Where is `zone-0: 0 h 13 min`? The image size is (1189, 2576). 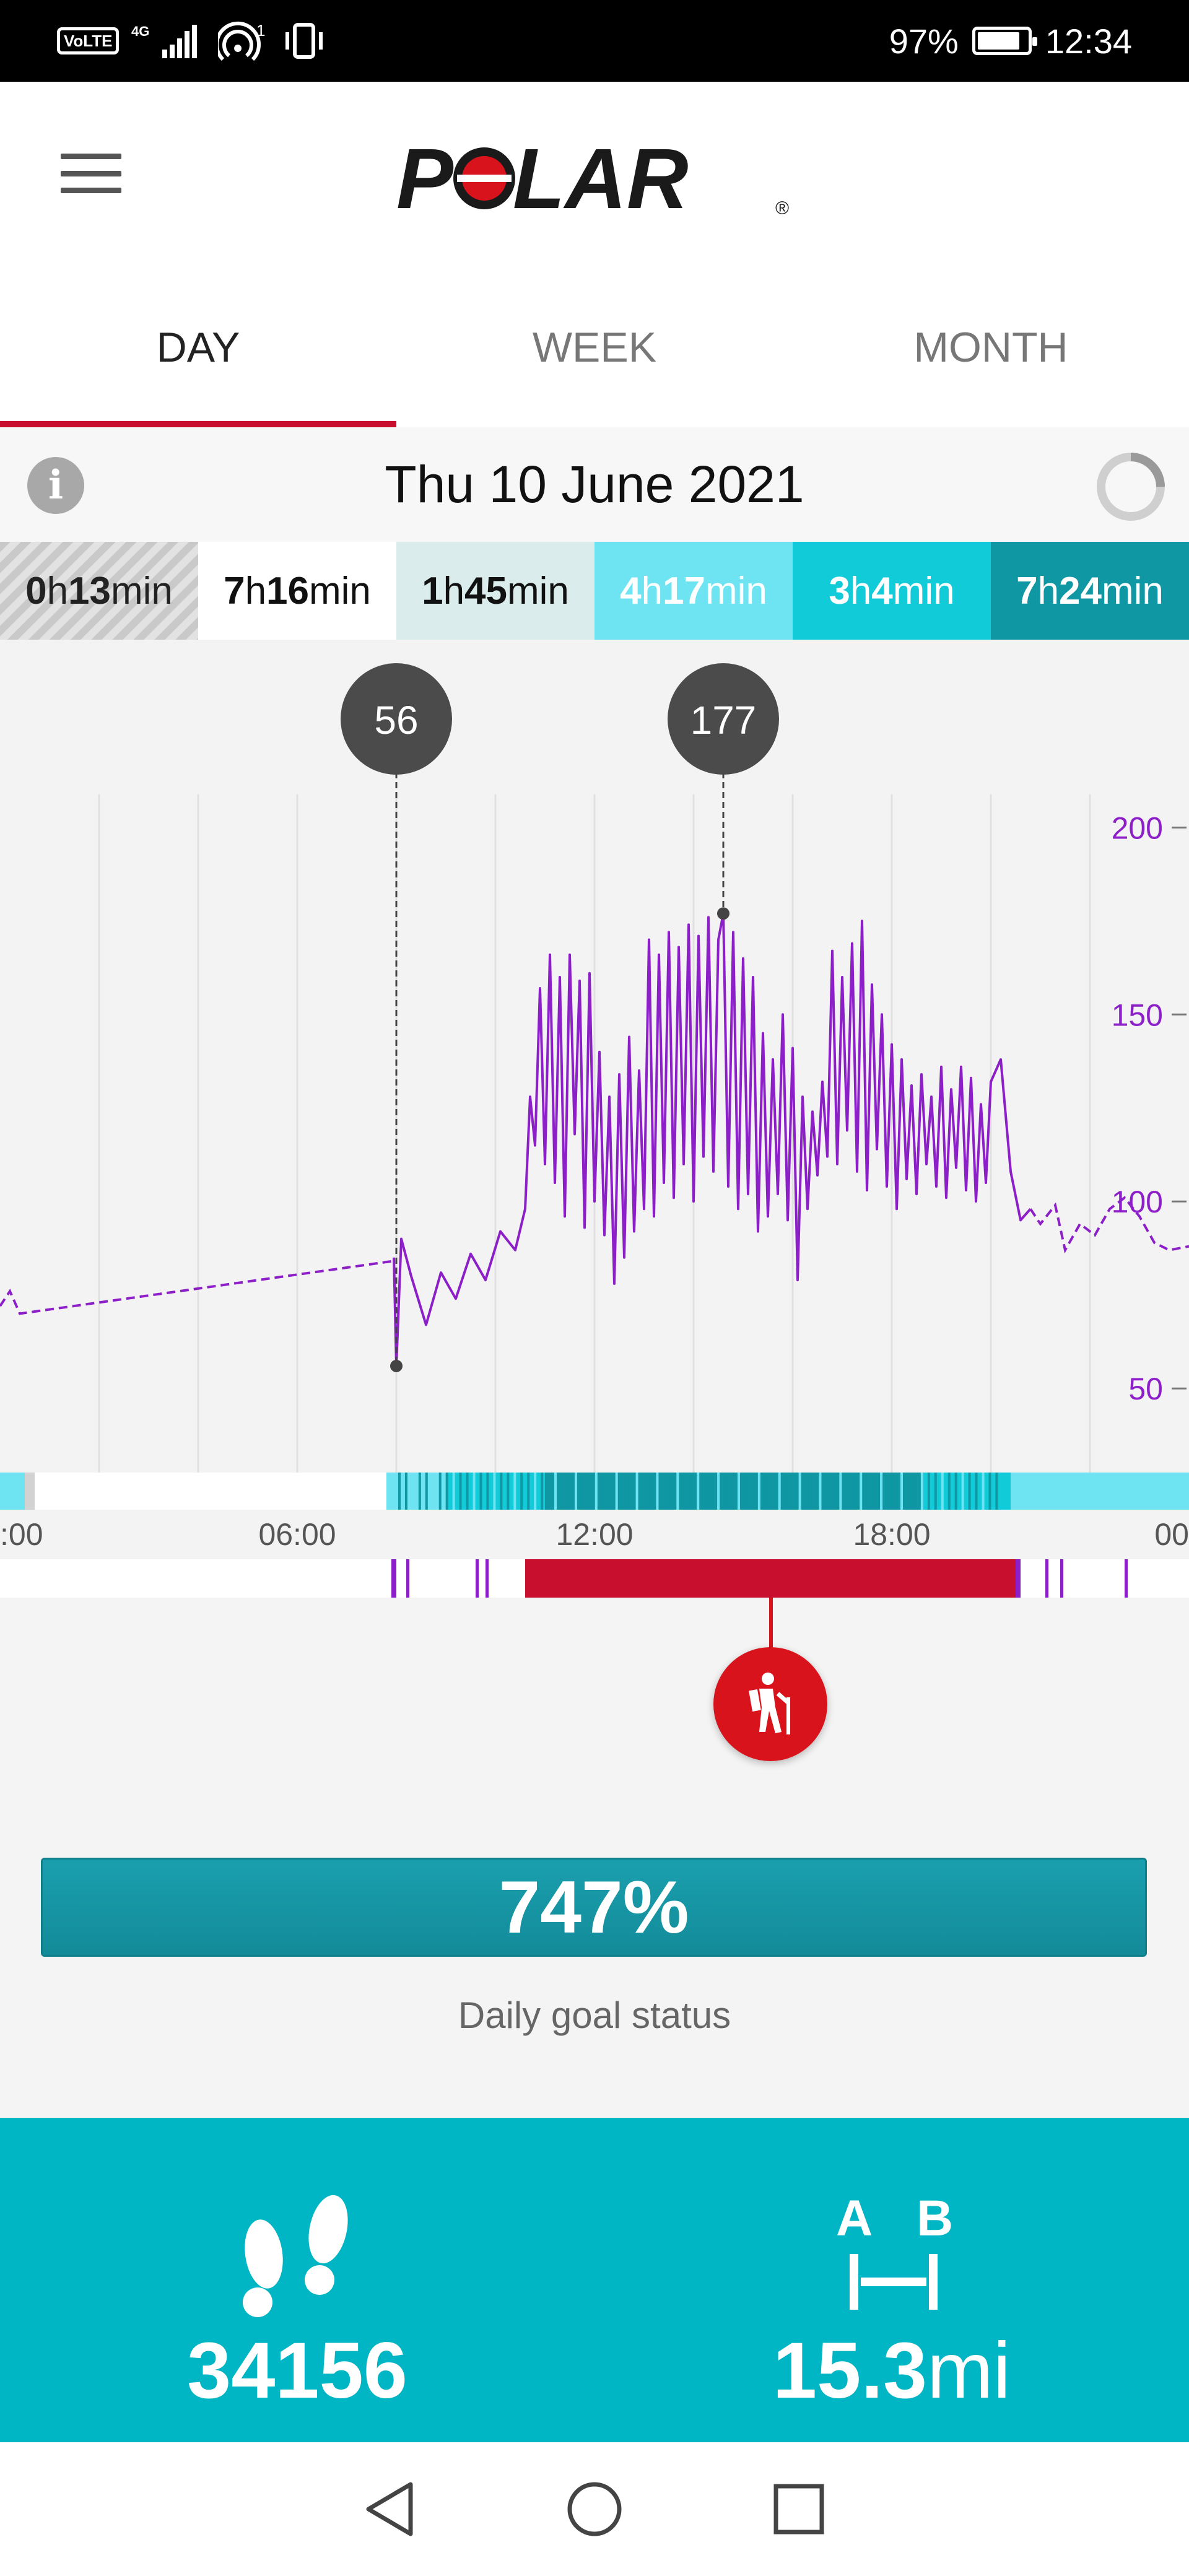
zone-0: 0 h 13 min is located at coordinates (99, 591).